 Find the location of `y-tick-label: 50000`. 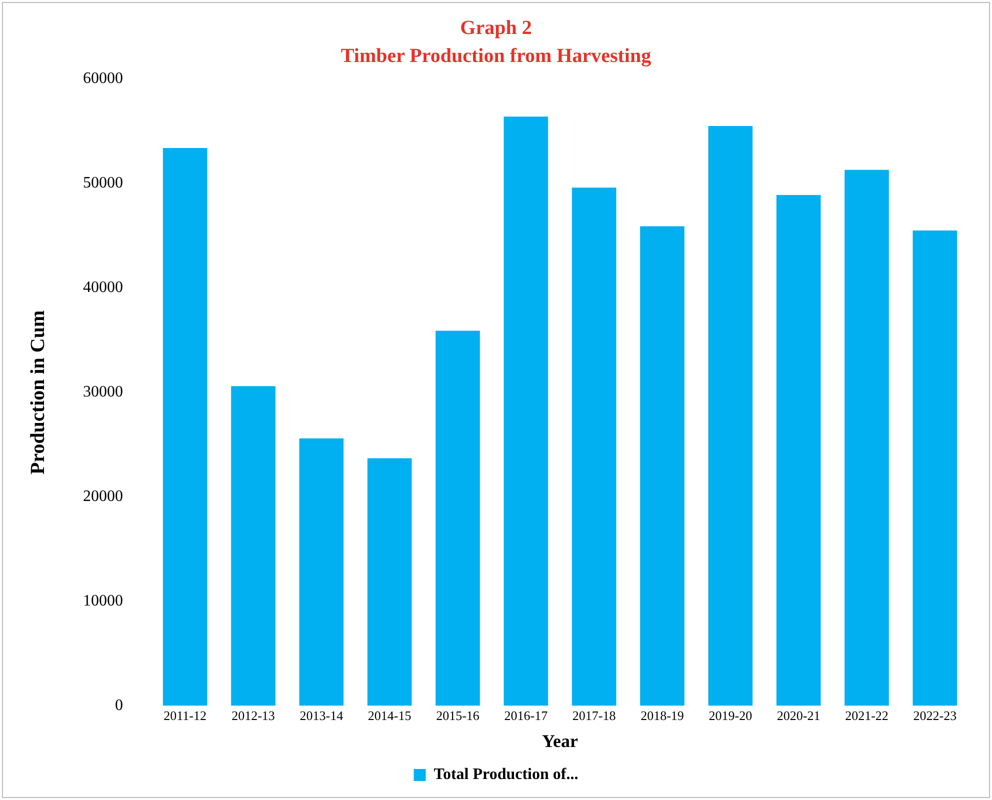

y-tick-label: 50000 is located at coordinates (103, 183).